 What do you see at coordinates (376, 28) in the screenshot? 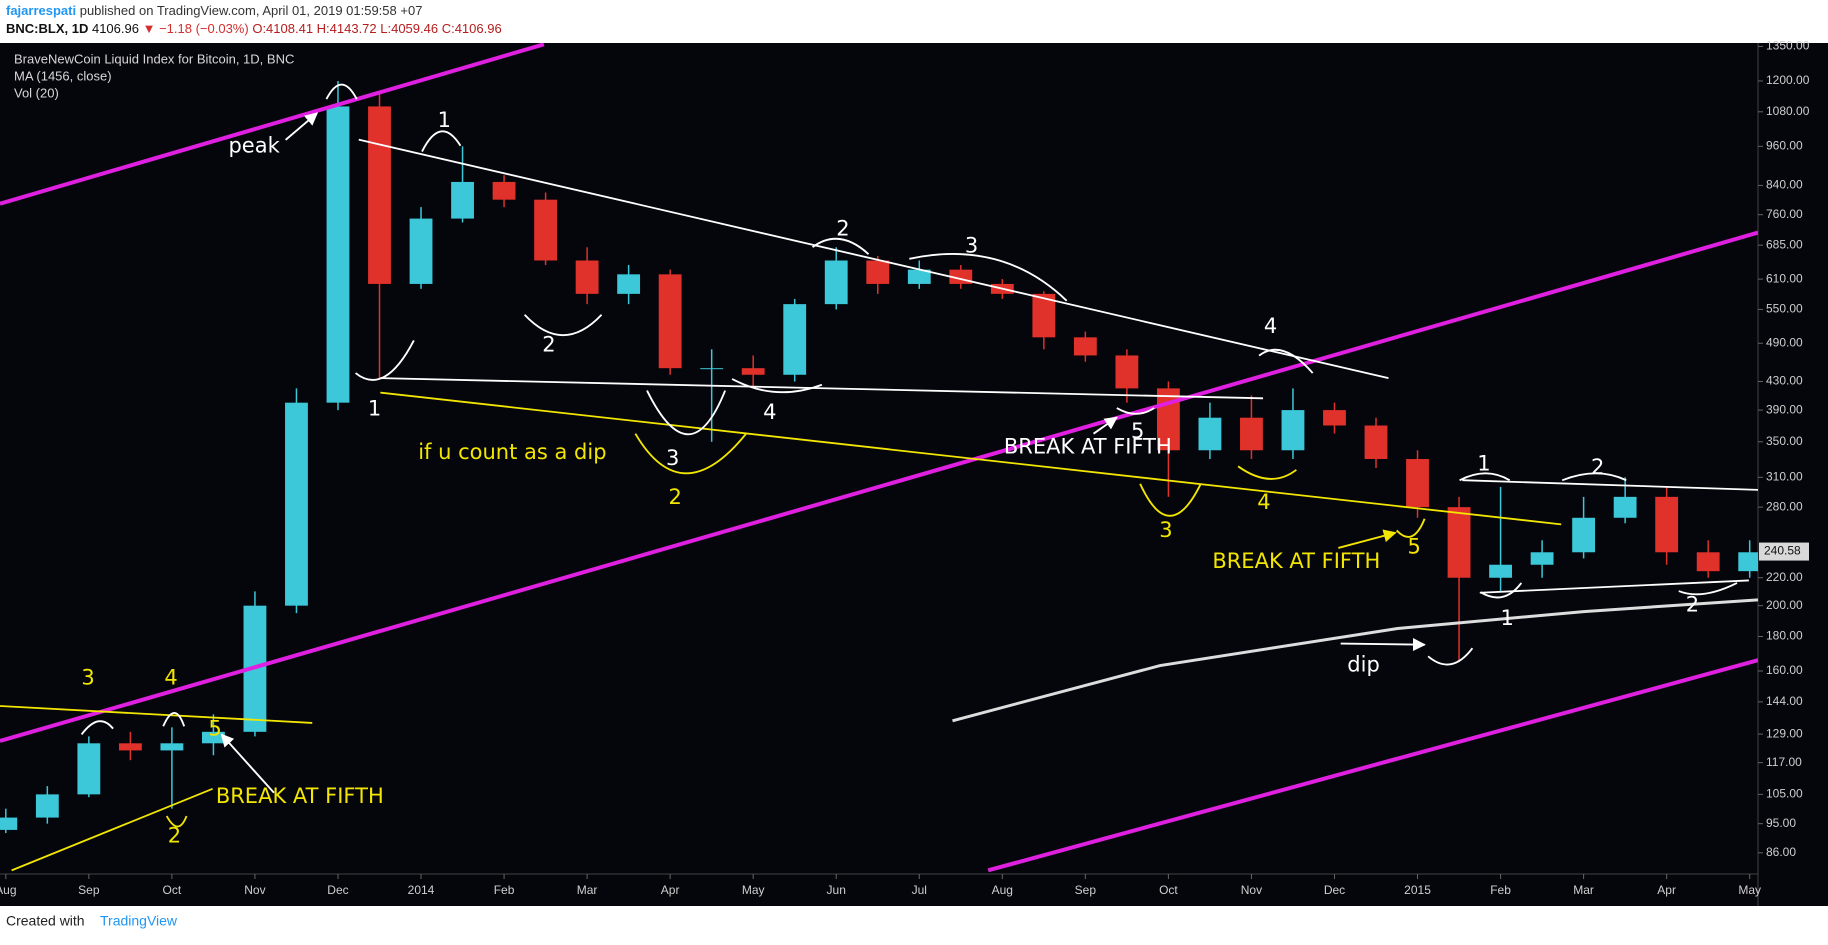
I see `ohlc: O:4108.41 H:4143.72 L:4059.46 C:4106.96` at bounding box center [376, 28].